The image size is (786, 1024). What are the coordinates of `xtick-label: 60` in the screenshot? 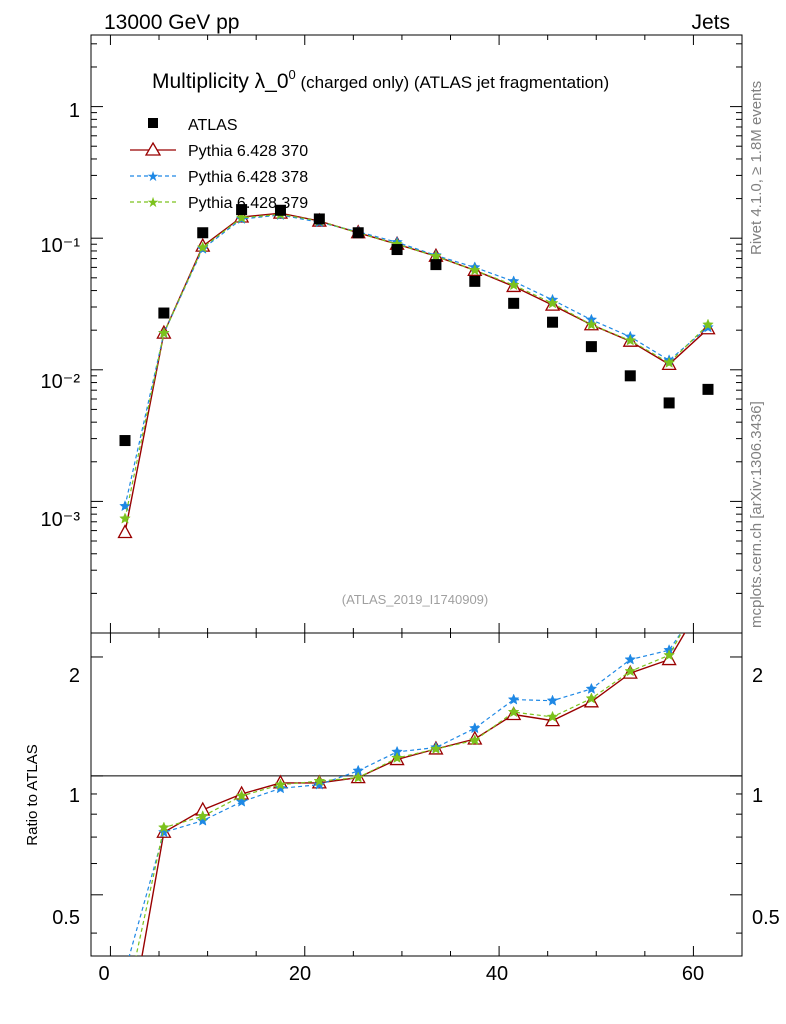 It's located at (693, 974).